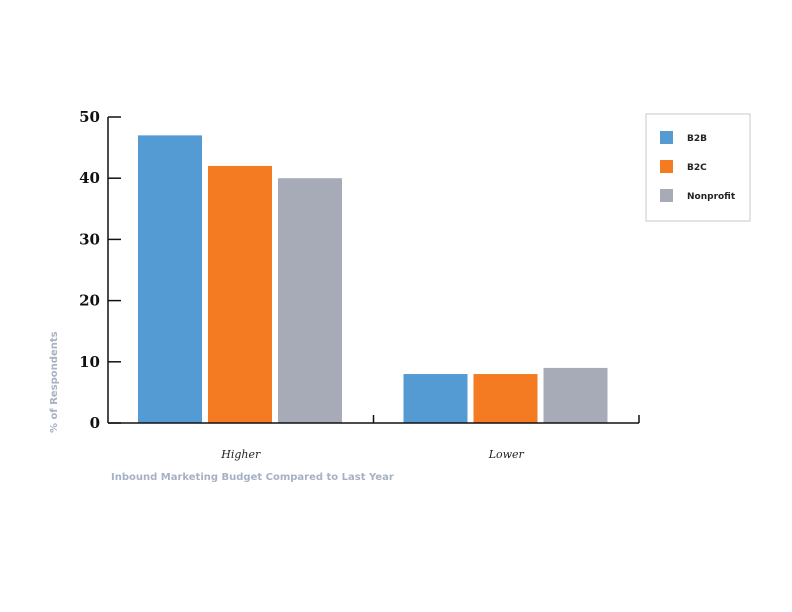 The width and height of the screenshot is (792, 612). I want to click on y-tick-label: 40, so click(89, 178).